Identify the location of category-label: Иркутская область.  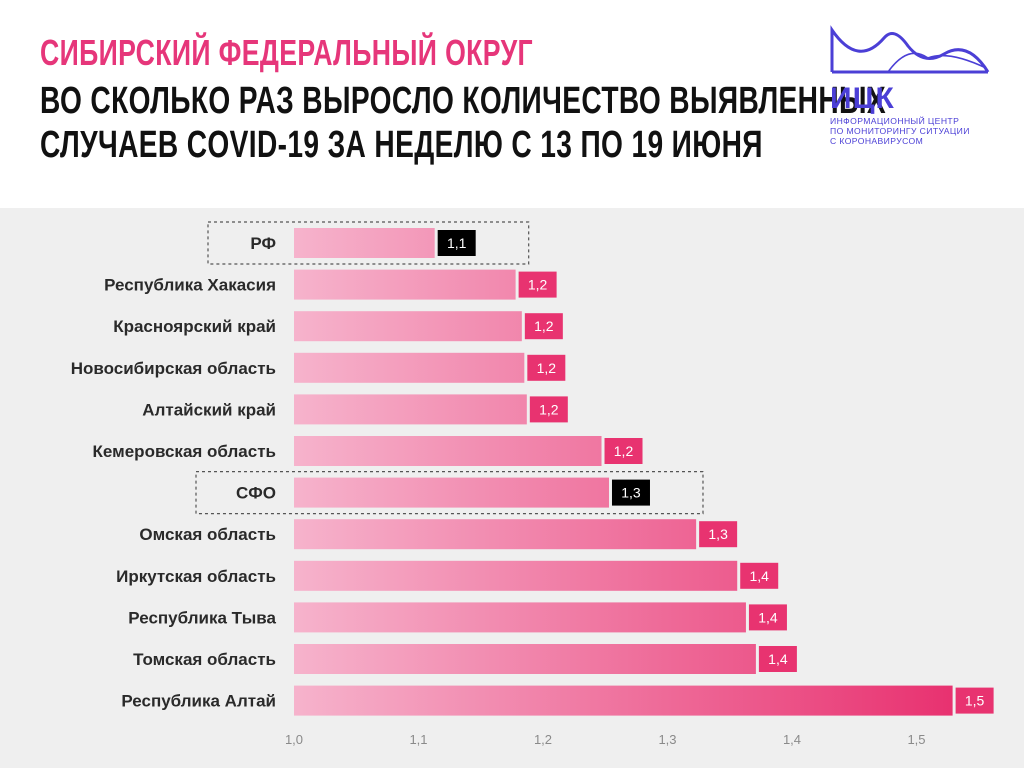
(196, 576).